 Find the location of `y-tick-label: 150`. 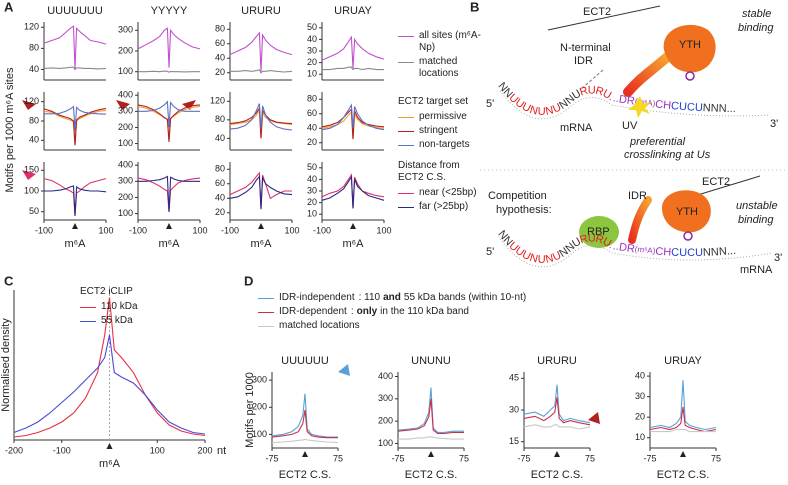

y-tick-label: 150 is located at coordinates (31, 170).